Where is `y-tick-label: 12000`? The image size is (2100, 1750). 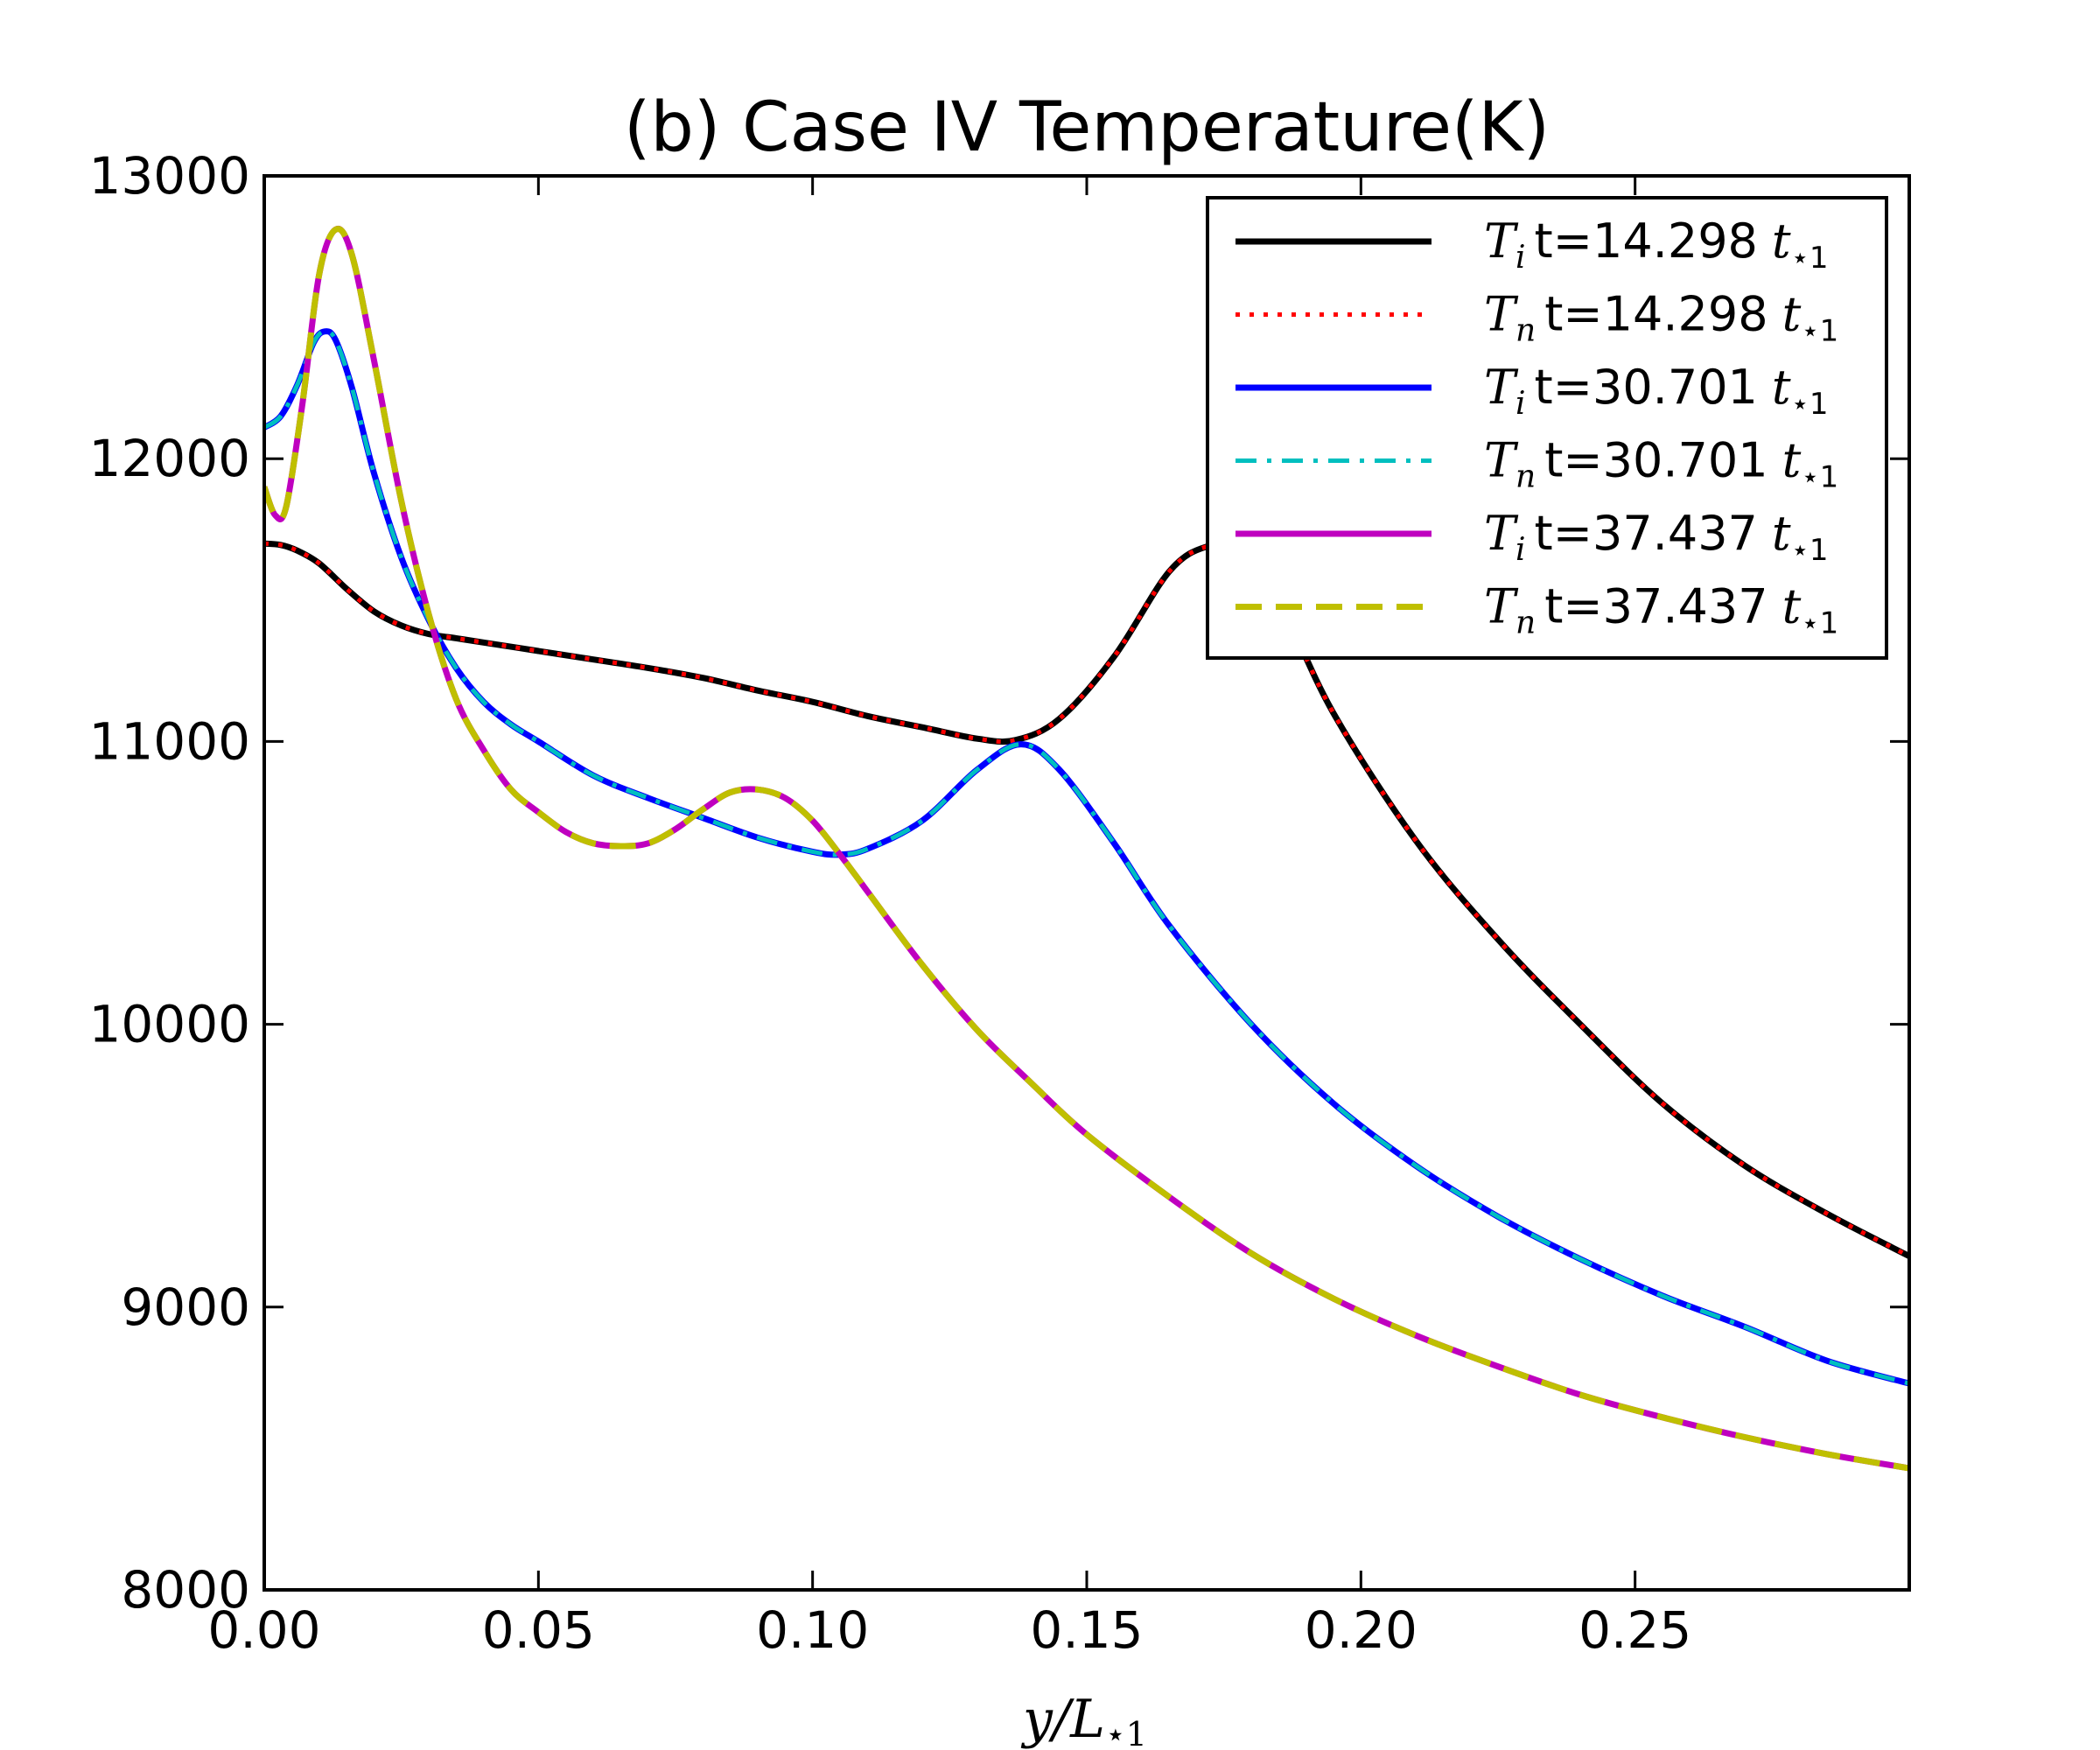 y-tick-label: 12000 is located at coordinates (169, 458).